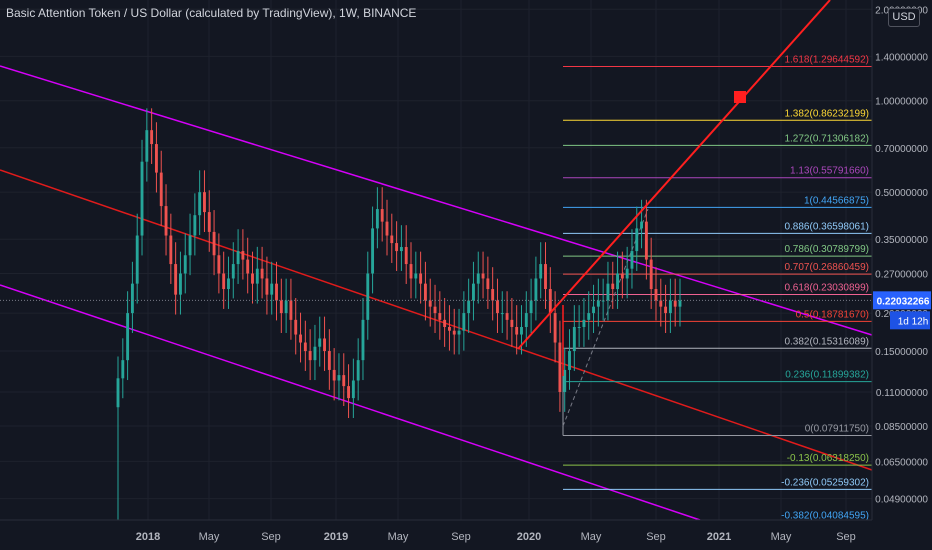 The image size is (932, 550). I want to click on flag-marker, so click(740, 97).